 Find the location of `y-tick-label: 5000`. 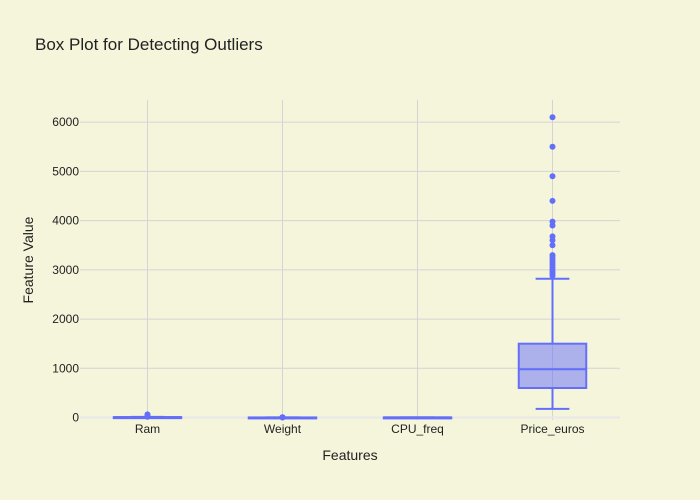

y-tick-label: 5000 is located at coordinates (65, 171).